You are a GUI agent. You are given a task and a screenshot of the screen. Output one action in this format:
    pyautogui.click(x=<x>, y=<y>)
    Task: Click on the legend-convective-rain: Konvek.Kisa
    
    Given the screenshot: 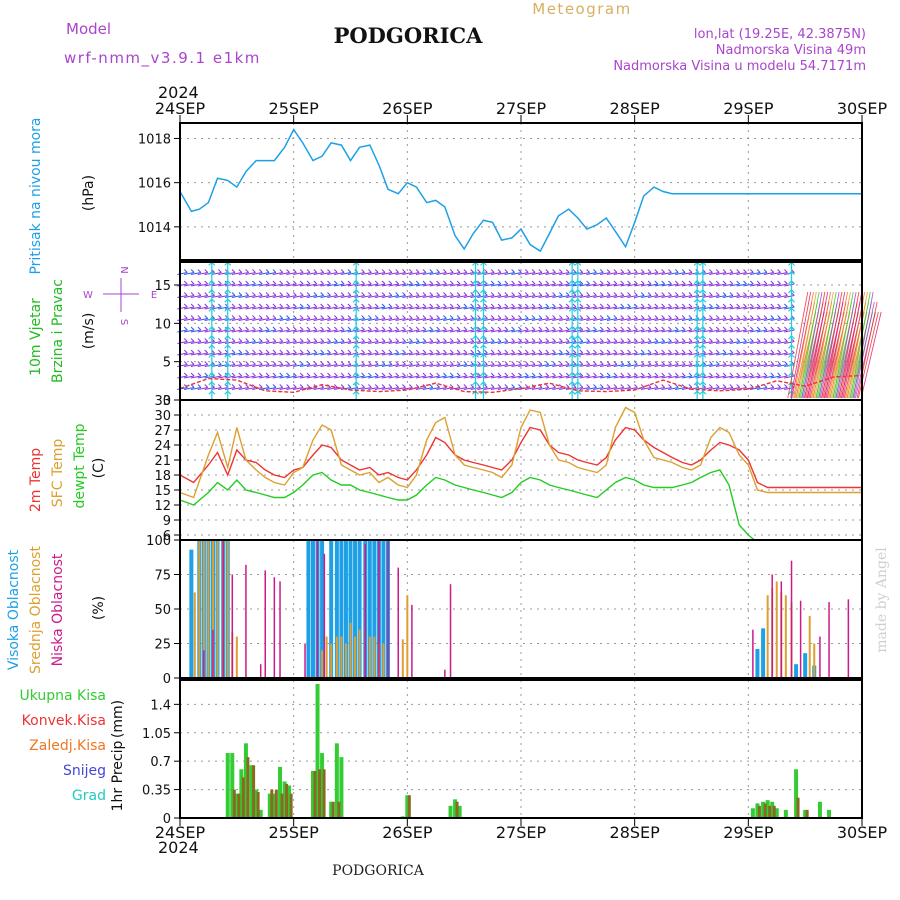 What is the action you would take?
    pyautogui.click(x=64, y=721)
    